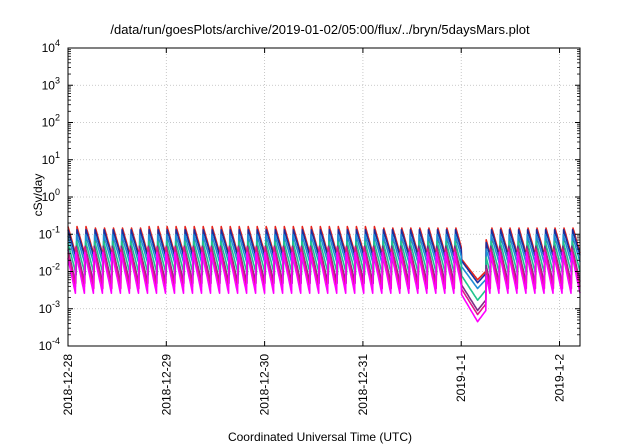 This screenshot has width=640, height=448. Describe the element at coordinates (461, 378) in the screenshot. I see `x-tick-label: 2019-1-1` at that location.